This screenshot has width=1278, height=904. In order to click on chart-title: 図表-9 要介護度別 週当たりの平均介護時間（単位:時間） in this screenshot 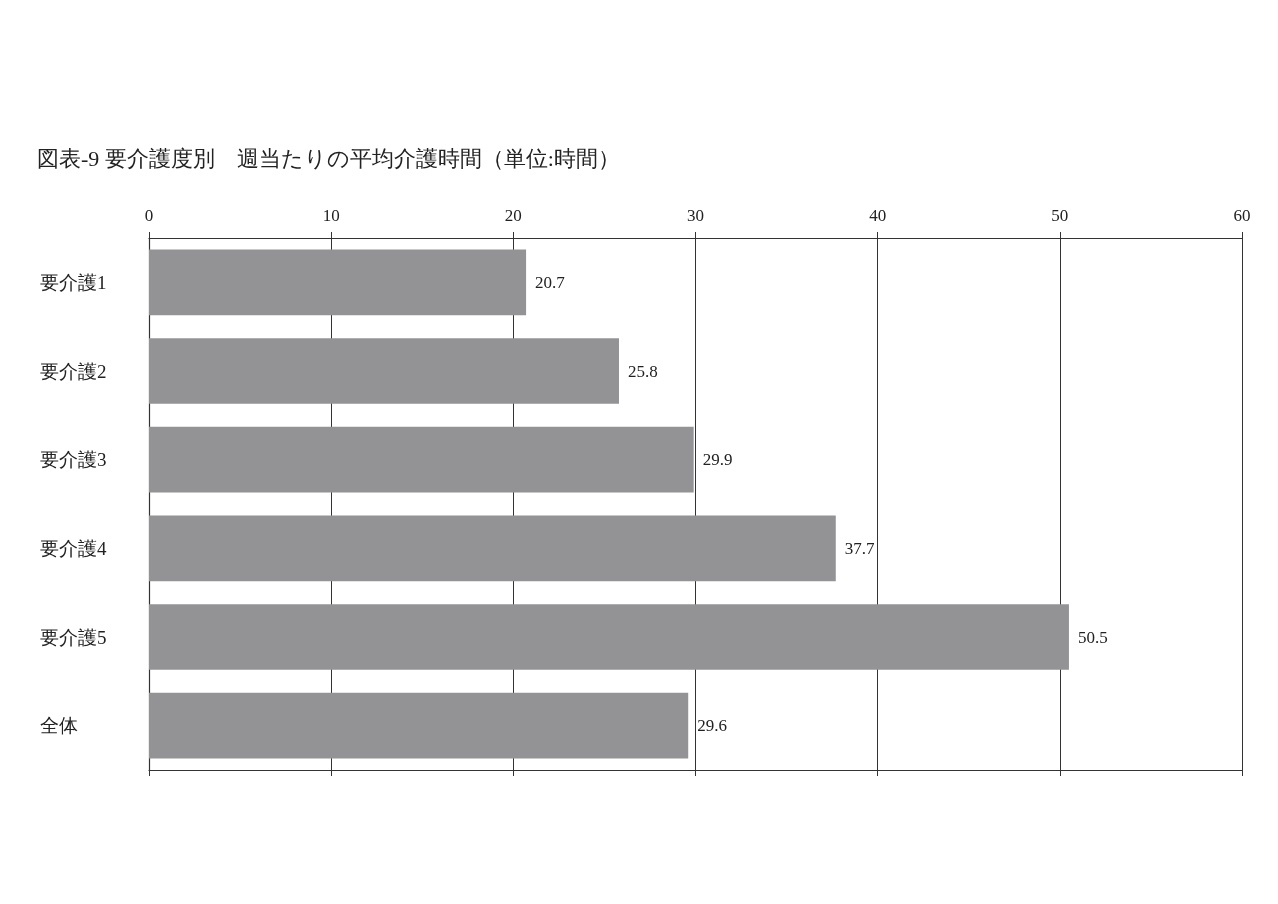, I will do `click(328, 158)`.